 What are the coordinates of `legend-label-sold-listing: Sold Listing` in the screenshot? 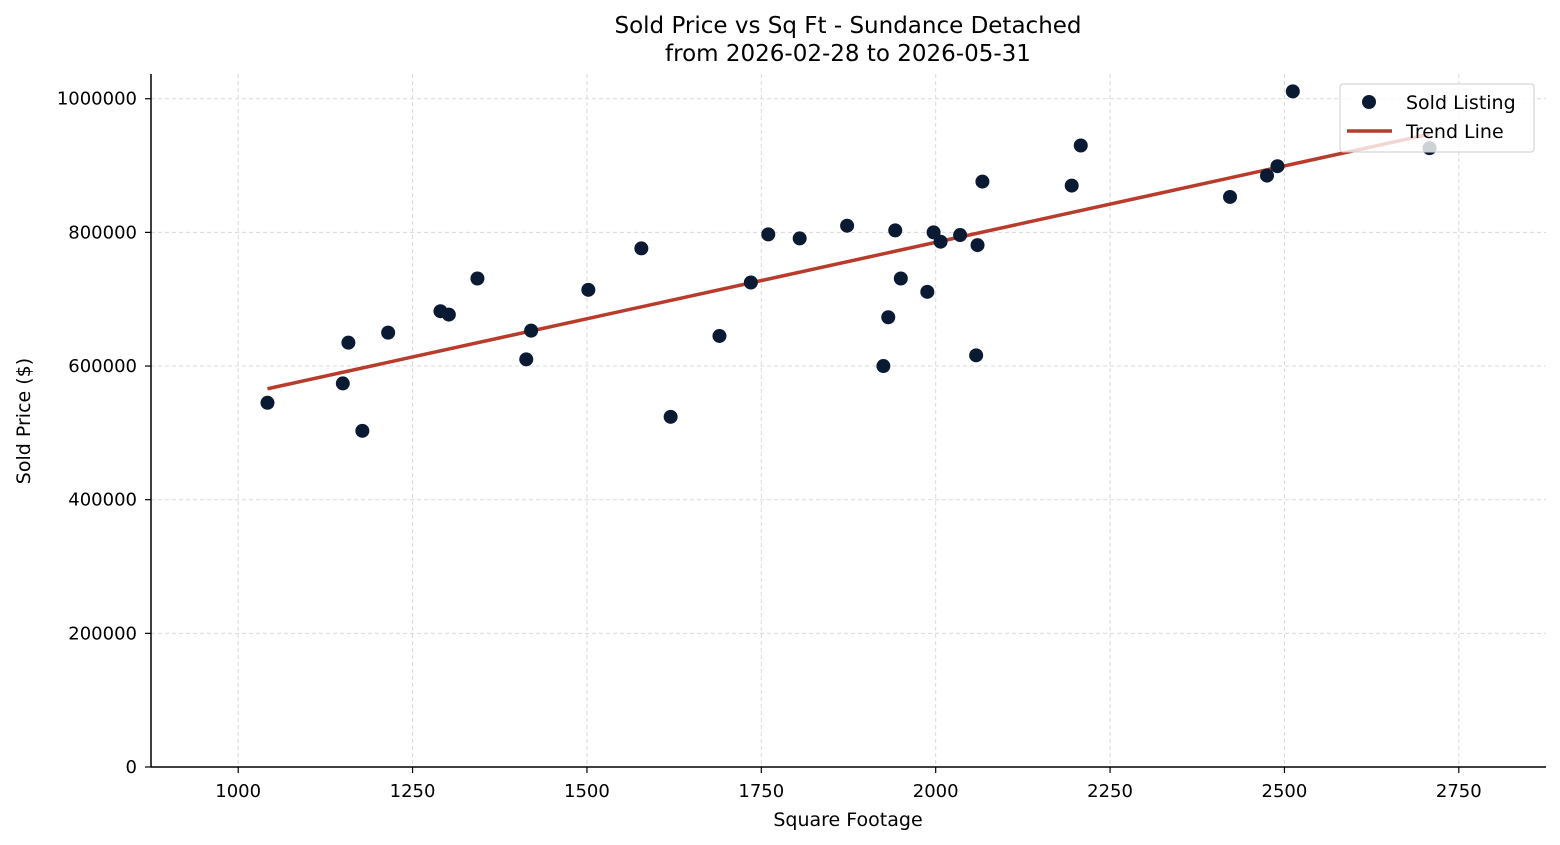 It's located at (1461, 103).